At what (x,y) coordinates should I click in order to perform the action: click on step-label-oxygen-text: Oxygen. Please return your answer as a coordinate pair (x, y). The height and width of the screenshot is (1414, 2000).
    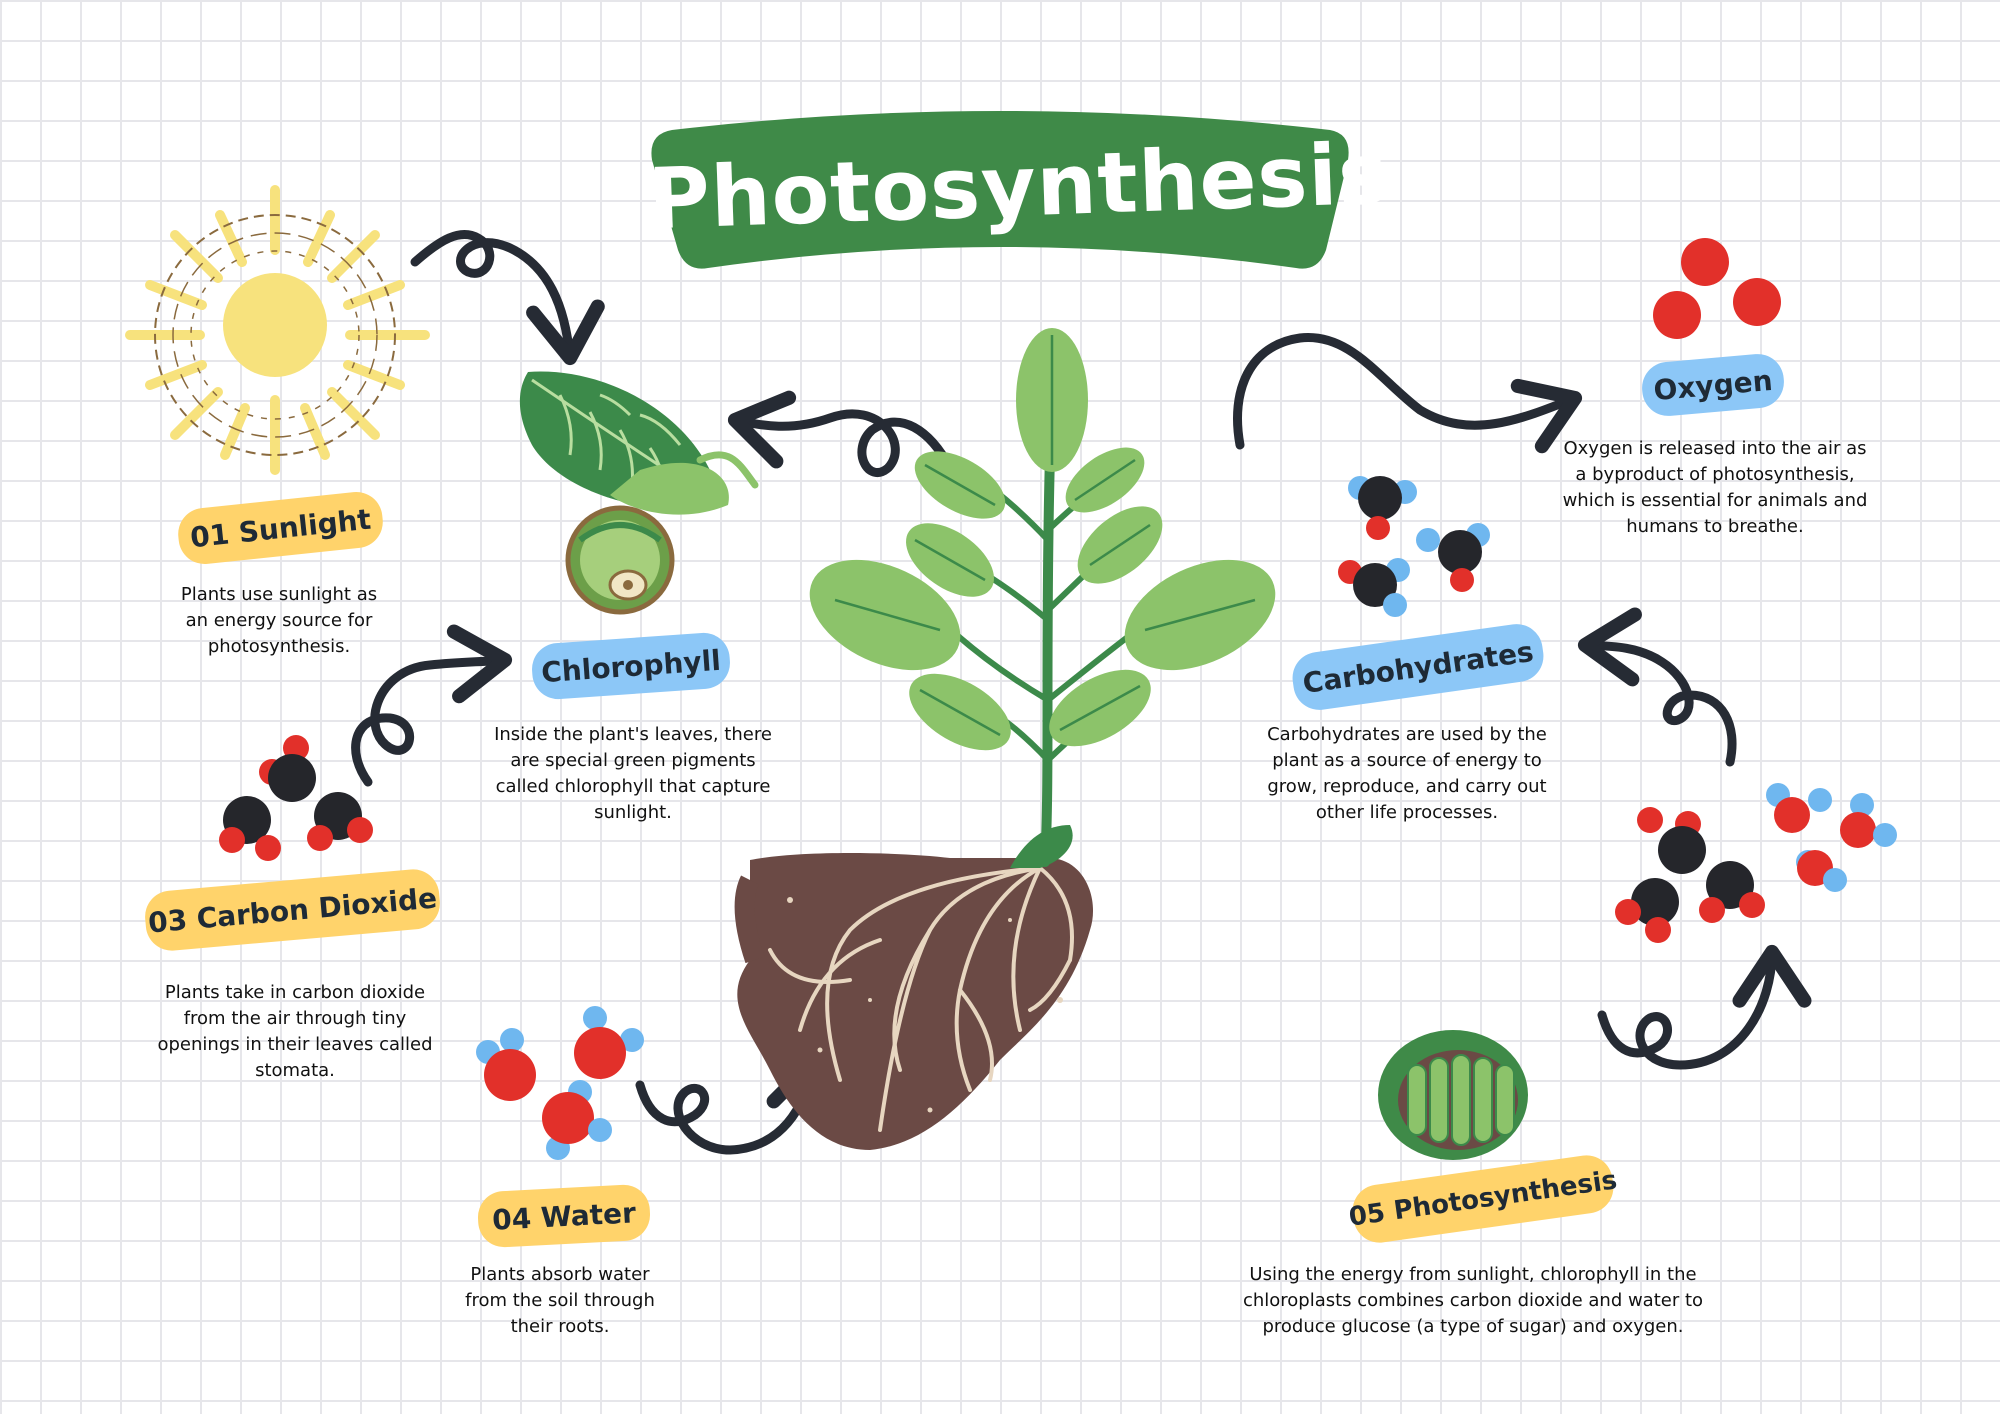
    Looking at the image, I should click on (1713, 385).